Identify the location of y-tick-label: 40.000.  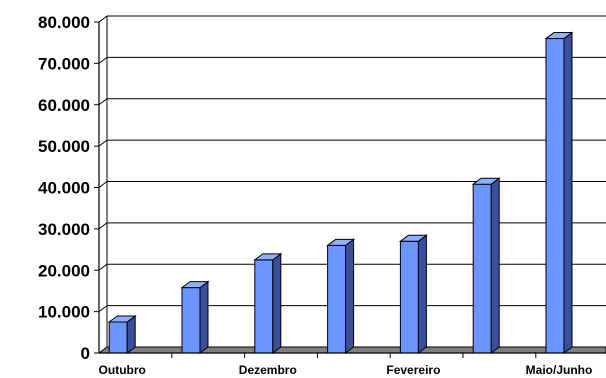
(64, 188).